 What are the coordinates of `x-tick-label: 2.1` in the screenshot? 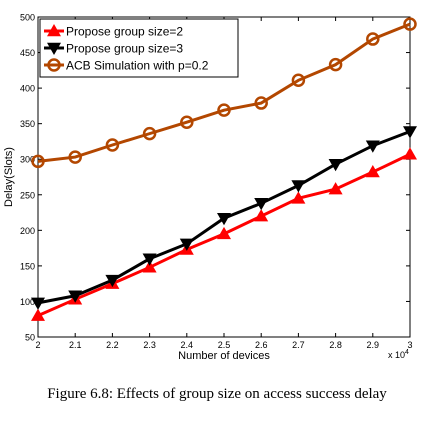 It's located at (75, 345).